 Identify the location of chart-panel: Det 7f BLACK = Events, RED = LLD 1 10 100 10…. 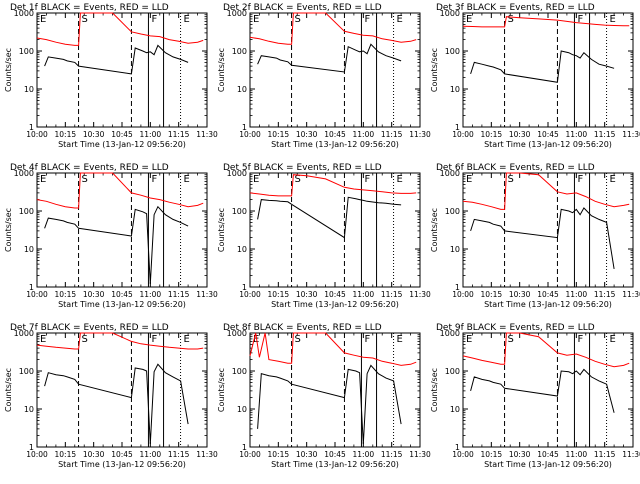
(111, 396).